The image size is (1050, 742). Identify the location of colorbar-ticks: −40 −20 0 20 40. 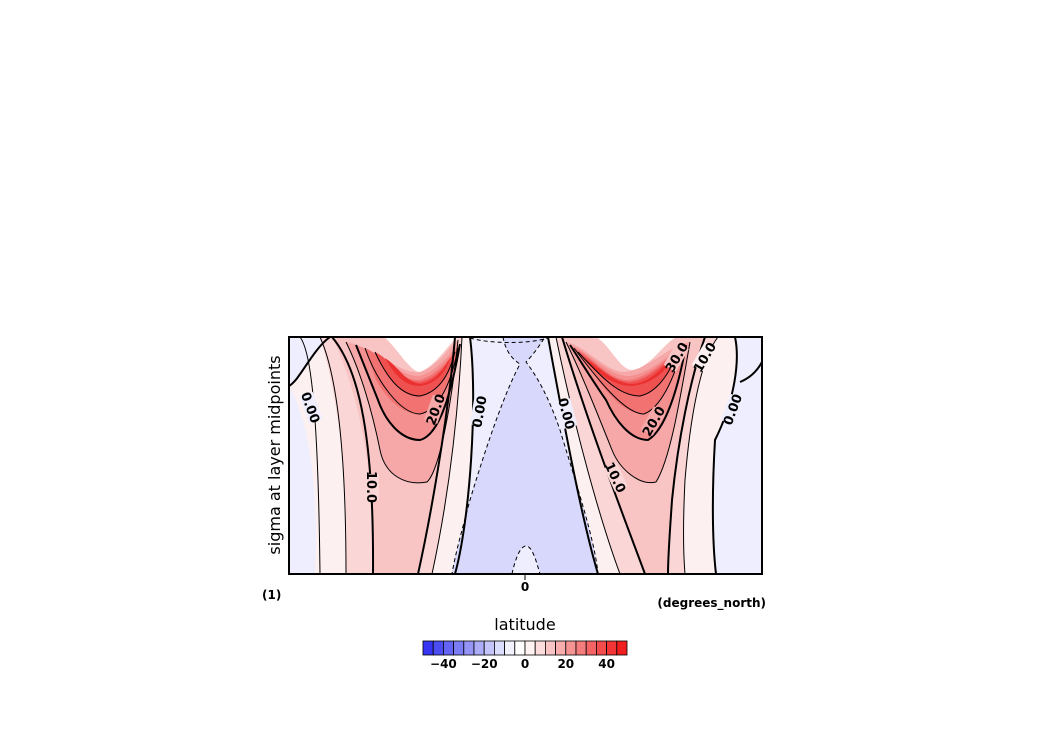
(522, 664).